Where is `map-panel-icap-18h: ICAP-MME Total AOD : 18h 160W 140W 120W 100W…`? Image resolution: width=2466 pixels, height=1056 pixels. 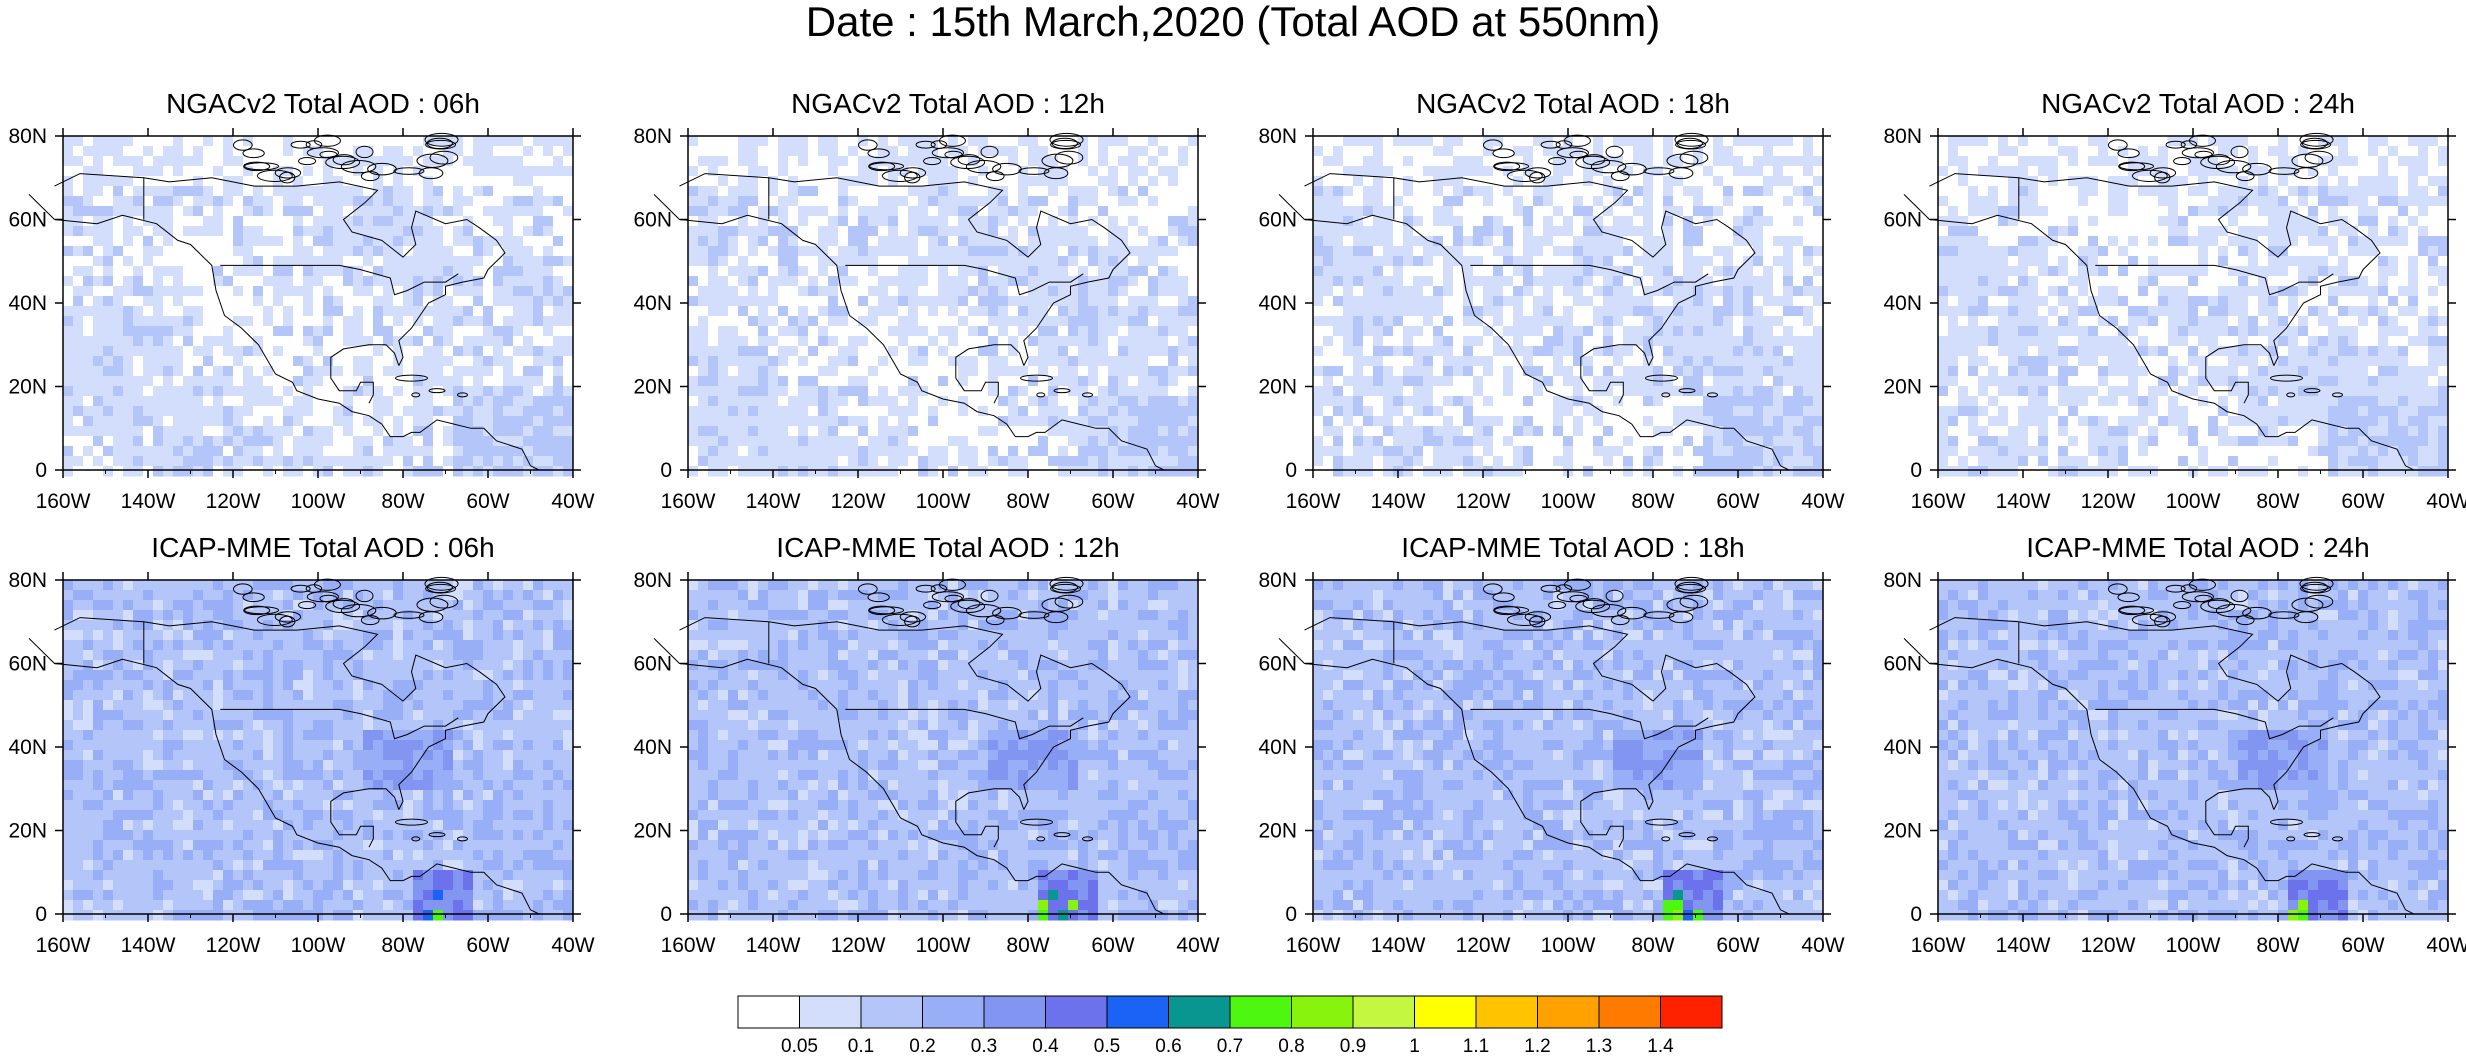 map-panel-icap-18h: ICAP-MME Total AOD : 18h 160W 140W 120W 100W… is located at coordinates (1551, 744).